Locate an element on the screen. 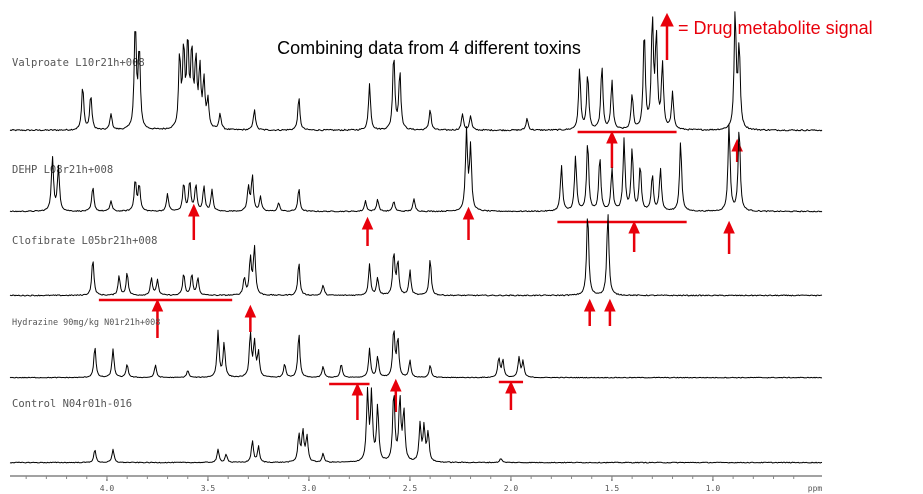 The image size is (923, 494). spectrum-label: Valproate L10r21h+008 is located at coordinates (78, 63).